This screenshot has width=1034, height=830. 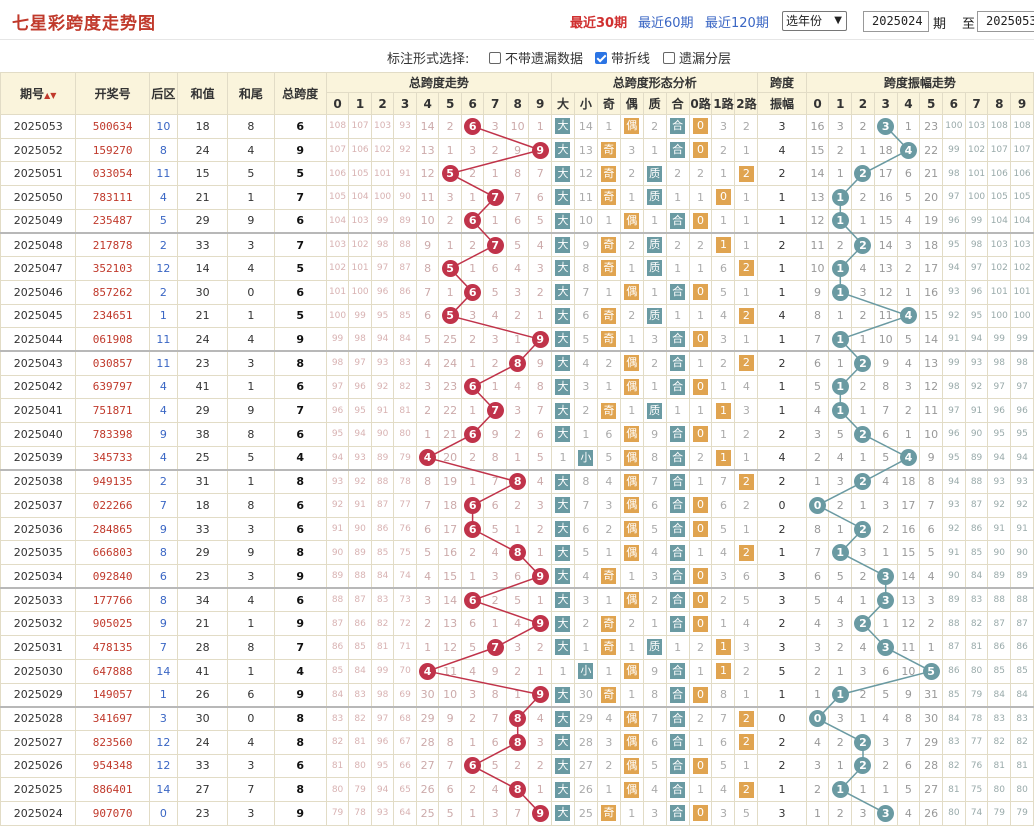 I want to click on from-period-input: 2025024, so click(x=896, y=21).